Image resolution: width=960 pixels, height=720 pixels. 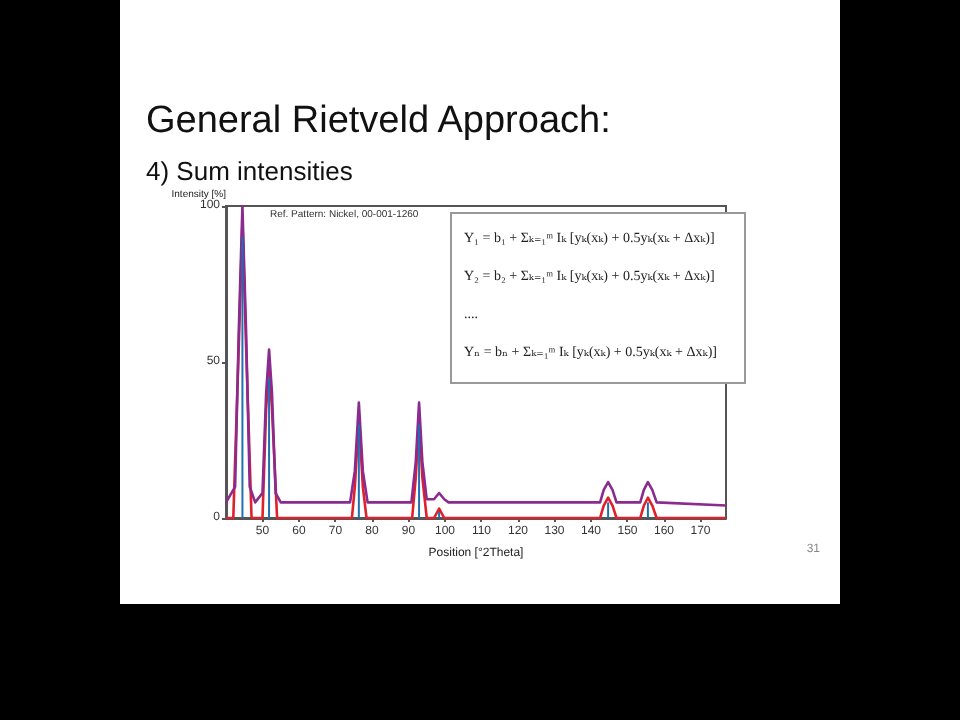 What do you see at coordinates (378, 121) in the screenshot?
I see `chart-title: General Rietveld Approach:` at bounding box center [378, 121].